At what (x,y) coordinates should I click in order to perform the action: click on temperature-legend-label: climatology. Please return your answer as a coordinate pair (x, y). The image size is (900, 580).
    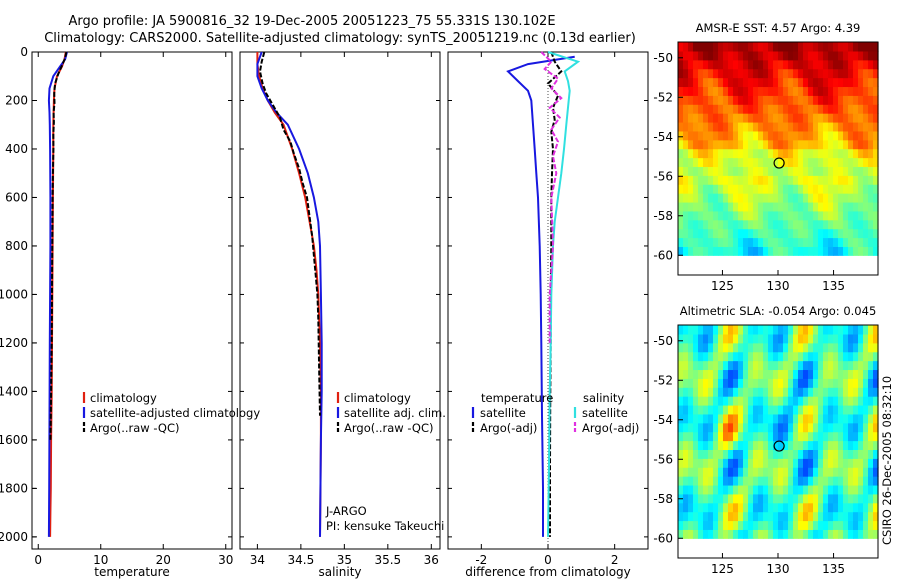
    Looking at the image, I should click on (123, 398).